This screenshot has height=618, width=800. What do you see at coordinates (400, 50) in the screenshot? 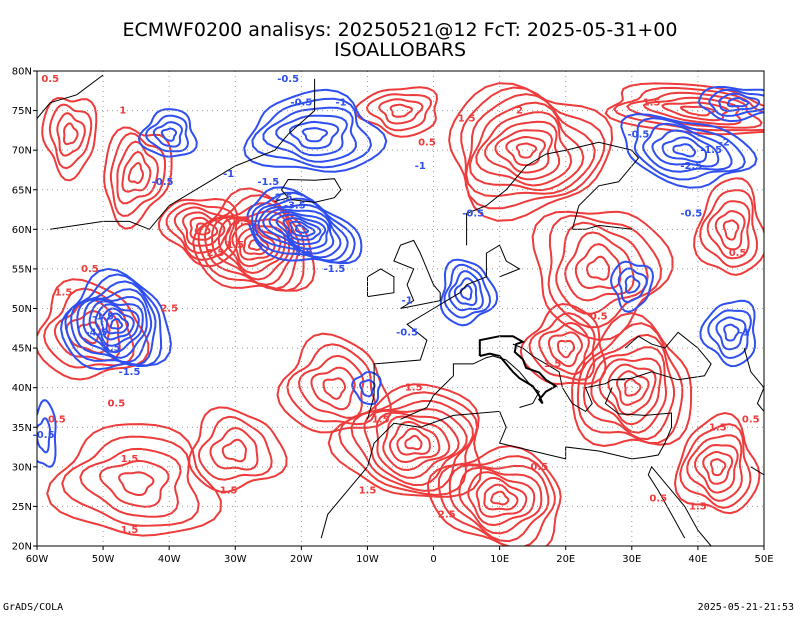
I see `map-subtitle: ISOALLOBARS` at bounding box center [400, 50].